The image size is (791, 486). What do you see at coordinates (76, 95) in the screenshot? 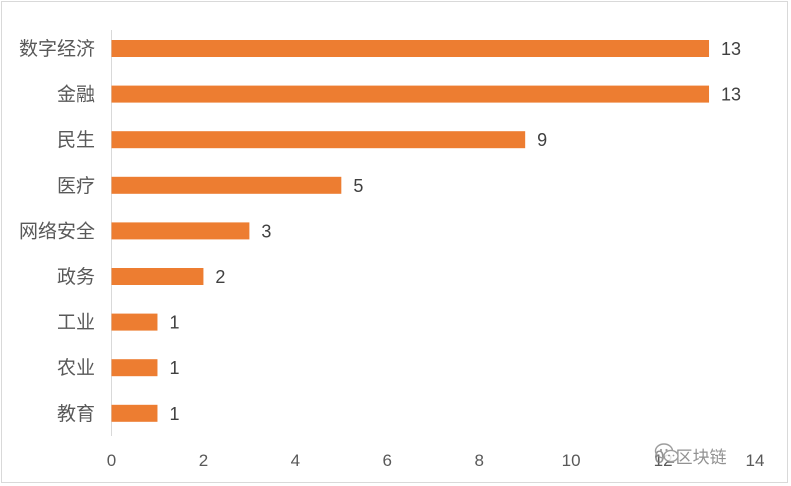
I see `category-label: 金融` at bounding box center [76, 95].